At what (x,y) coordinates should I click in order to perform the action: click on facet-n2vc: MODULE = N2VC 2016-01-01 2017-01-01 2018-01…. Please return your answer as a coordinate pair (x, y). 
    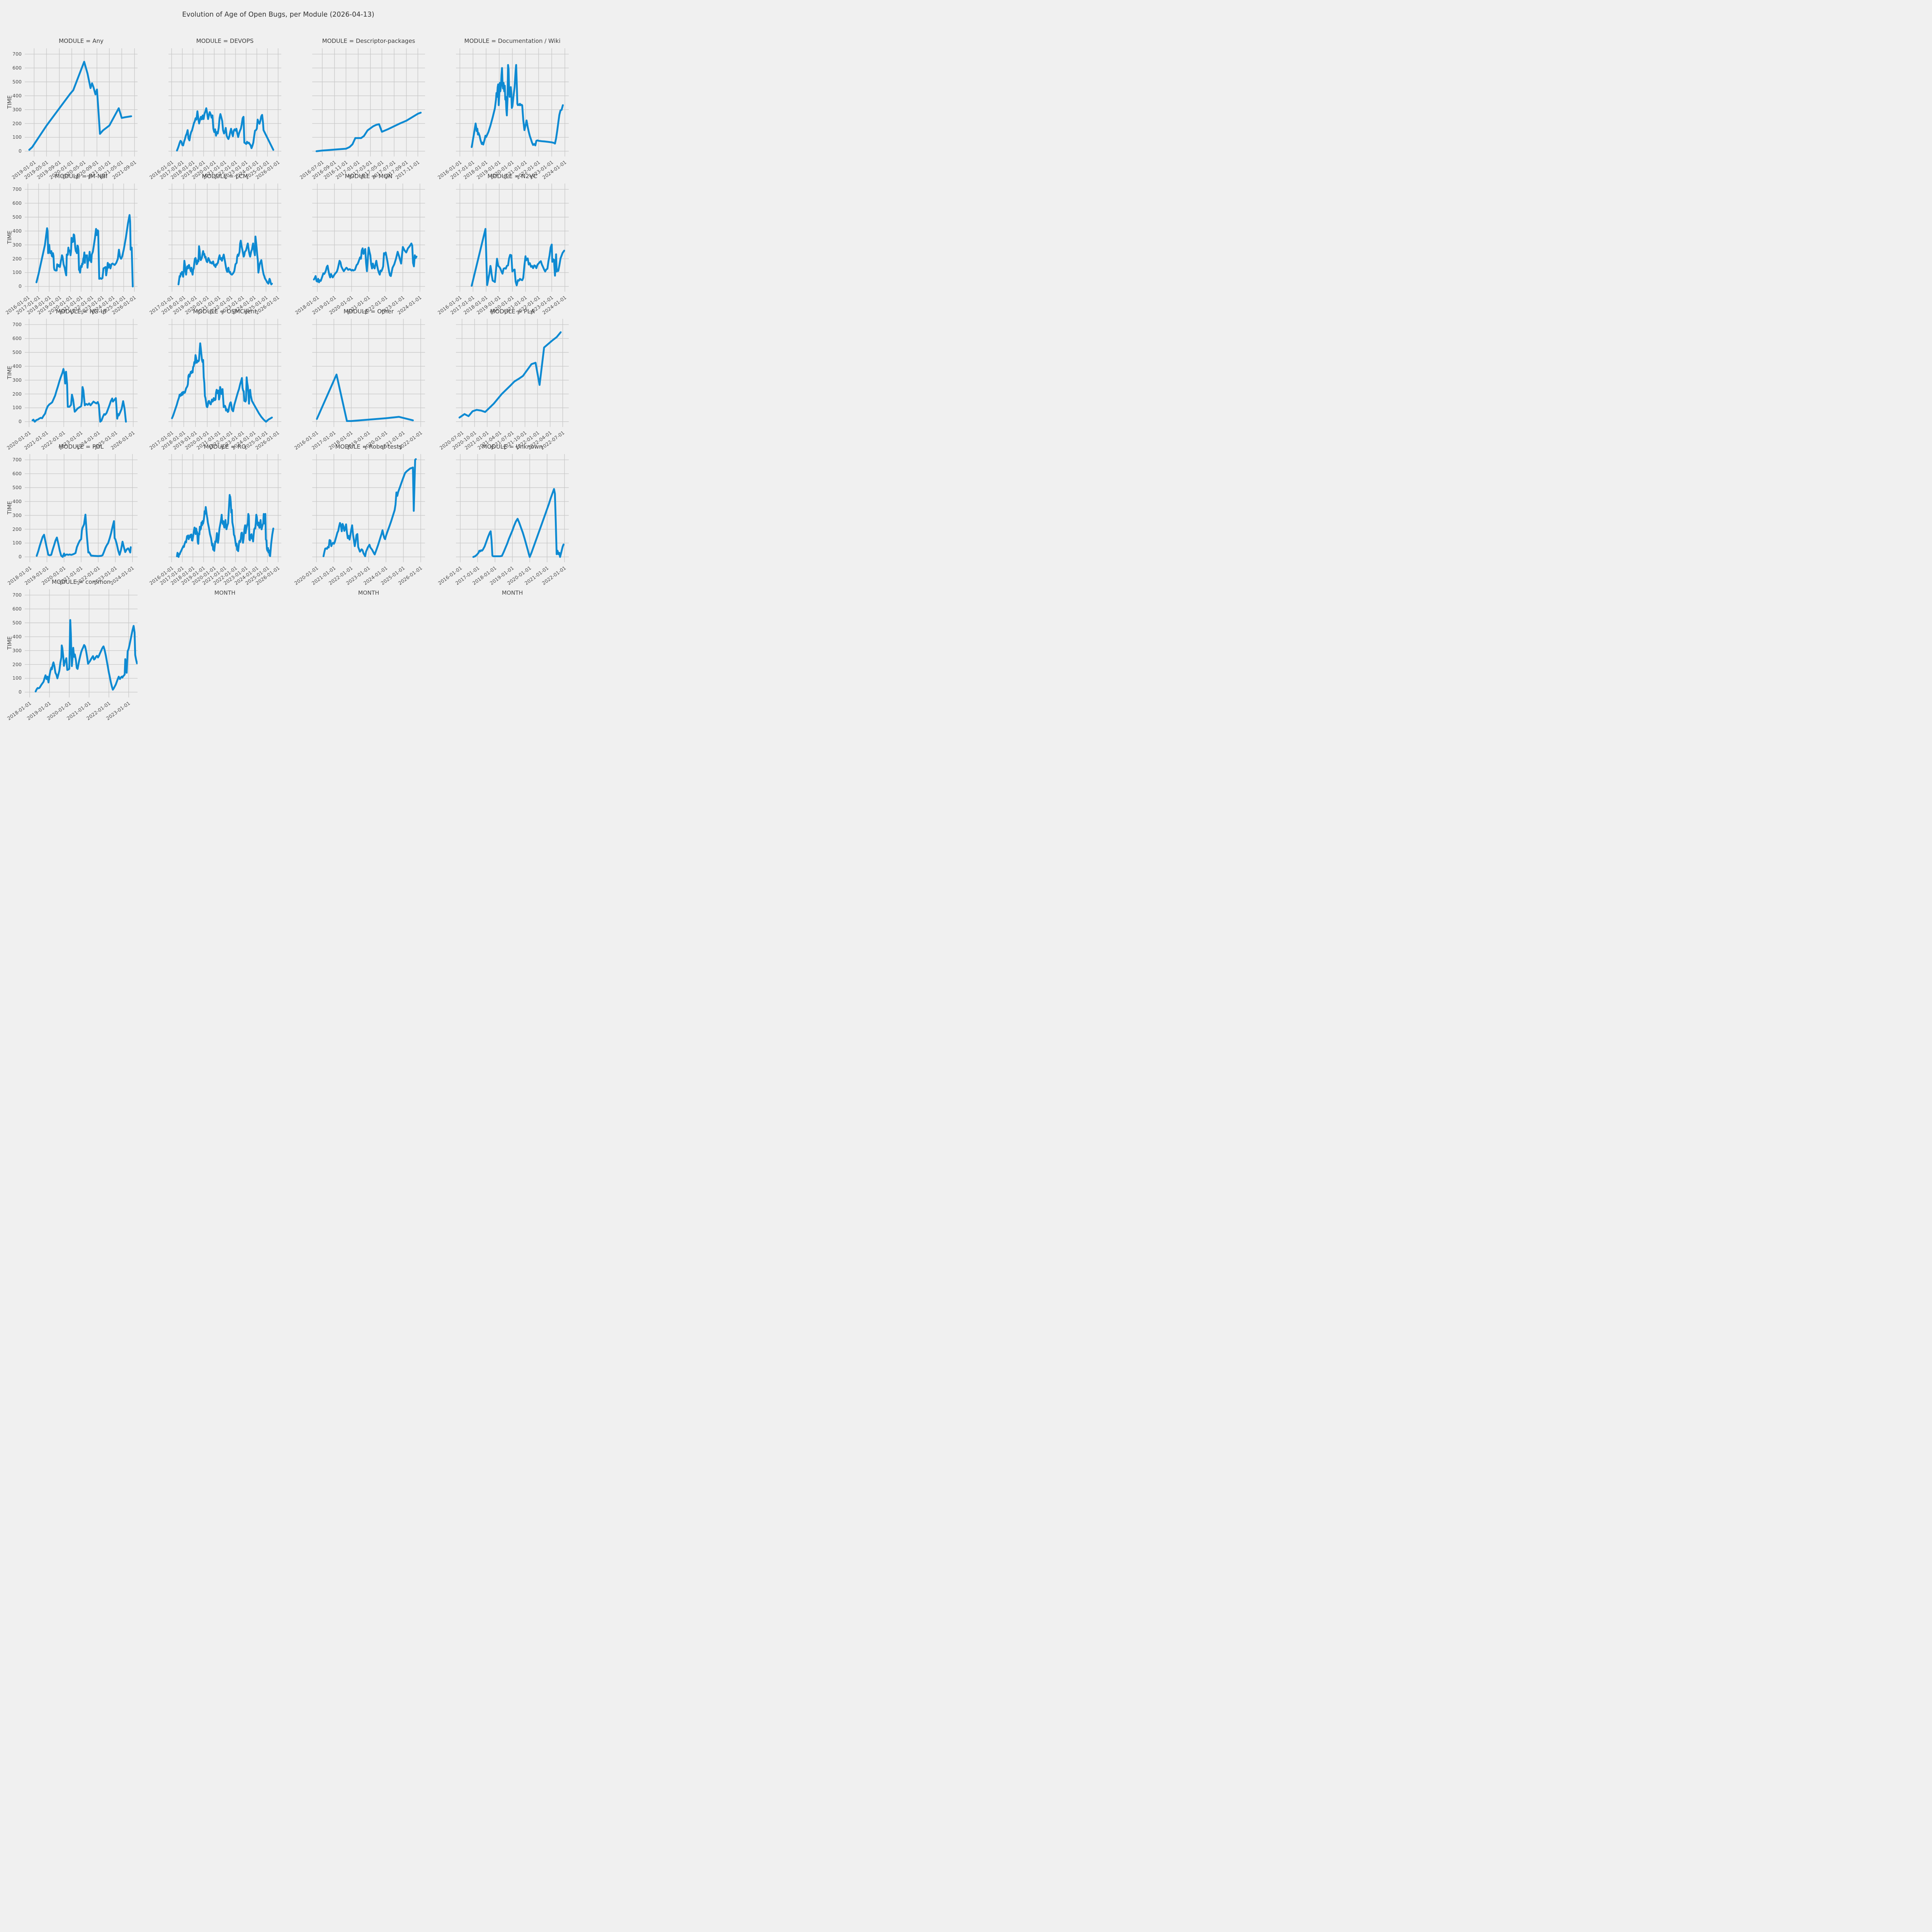
    Looking at the image, I should click on (503, 252).